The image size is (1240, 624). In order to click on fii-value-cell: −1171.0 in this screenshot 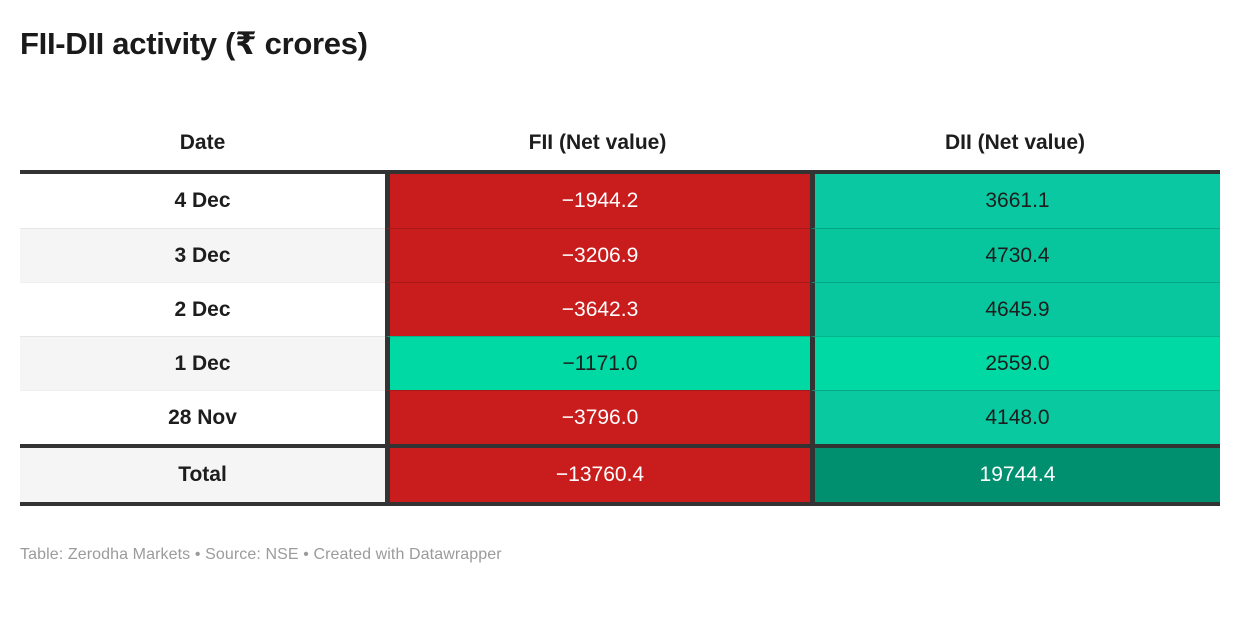, I will do `click(597, 363)`.